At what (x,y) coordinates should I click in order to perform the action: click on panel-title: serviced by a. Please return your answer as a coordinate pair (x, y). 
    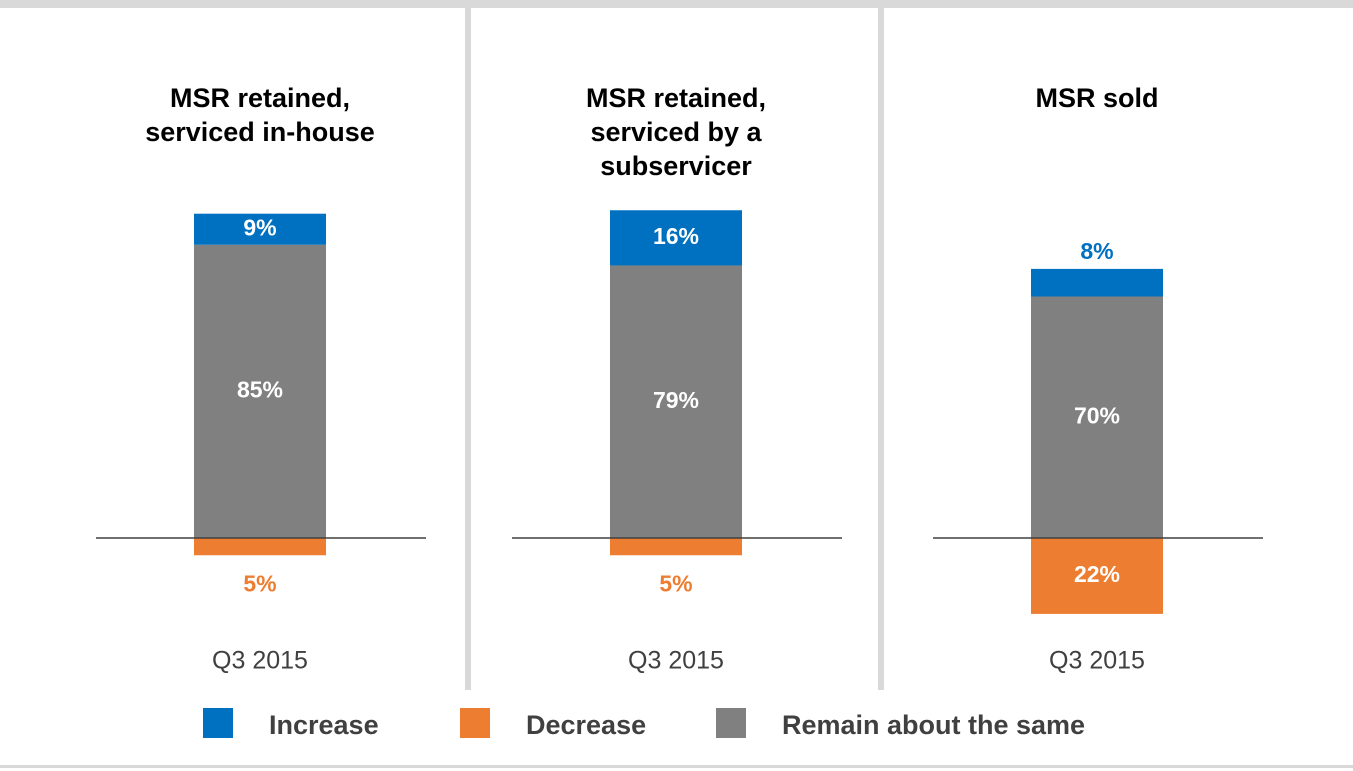
    Looking at the image, I should click on (676, 132).